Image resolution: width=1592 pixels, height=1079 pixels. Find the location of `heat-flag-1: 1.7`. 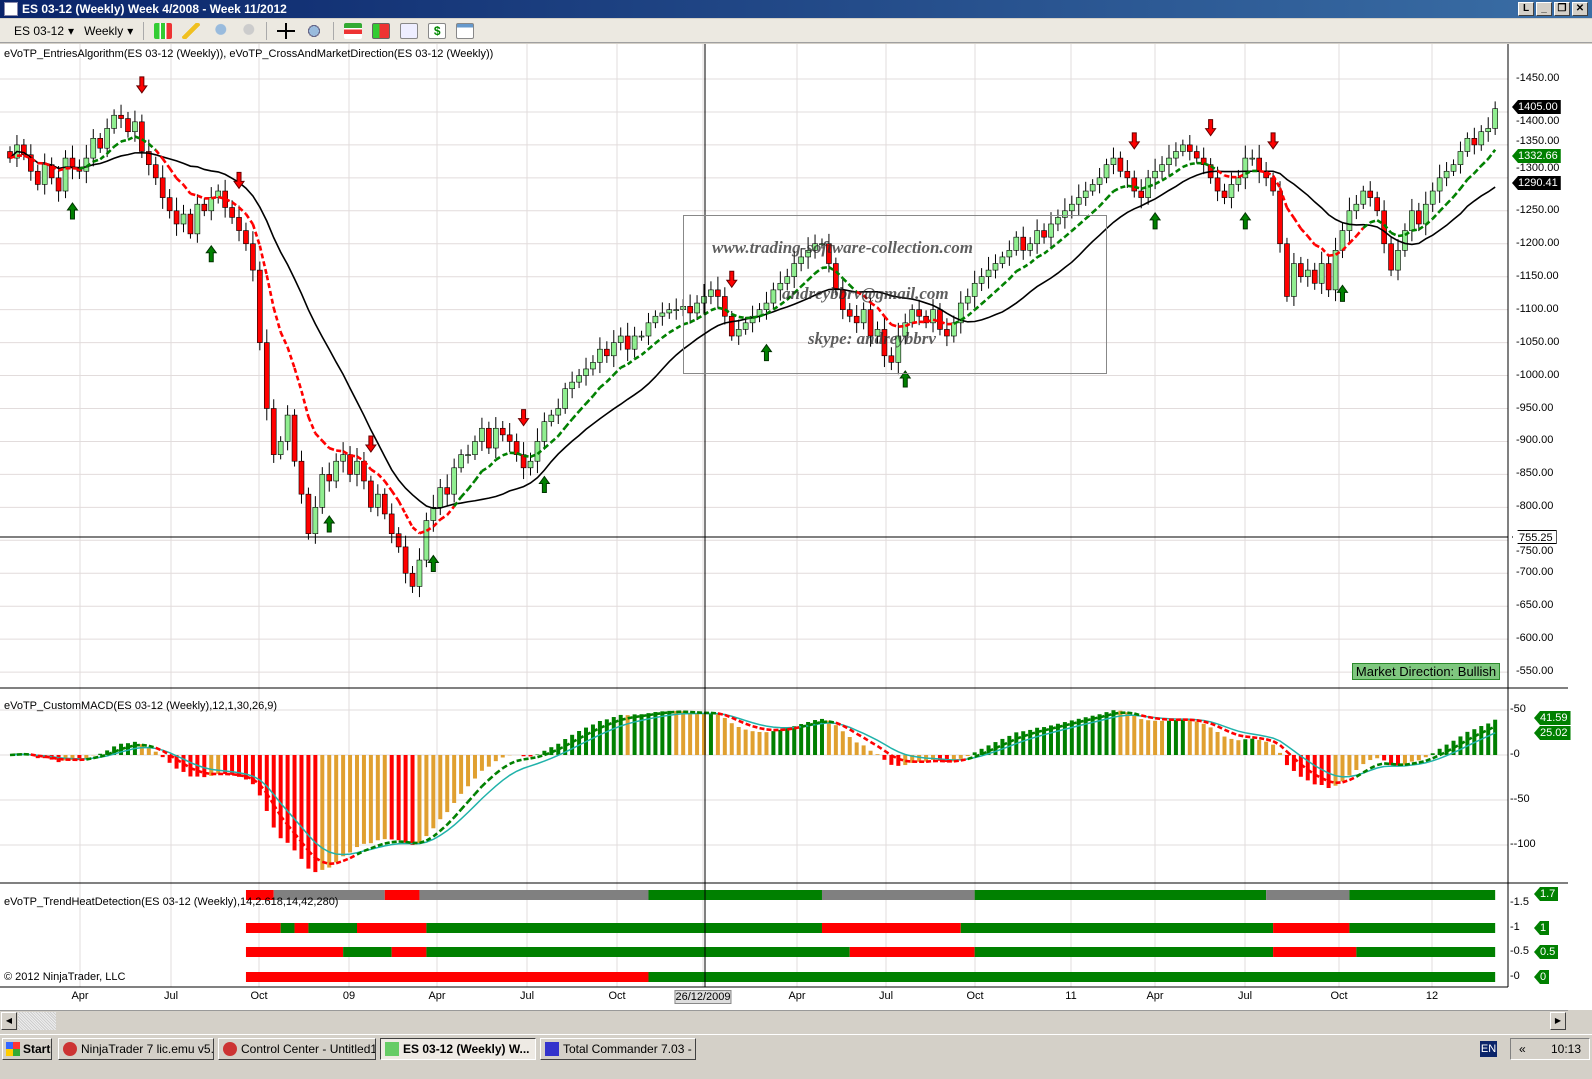

heat-flag-1: 1.7 is located at coordinates (1546, 894).